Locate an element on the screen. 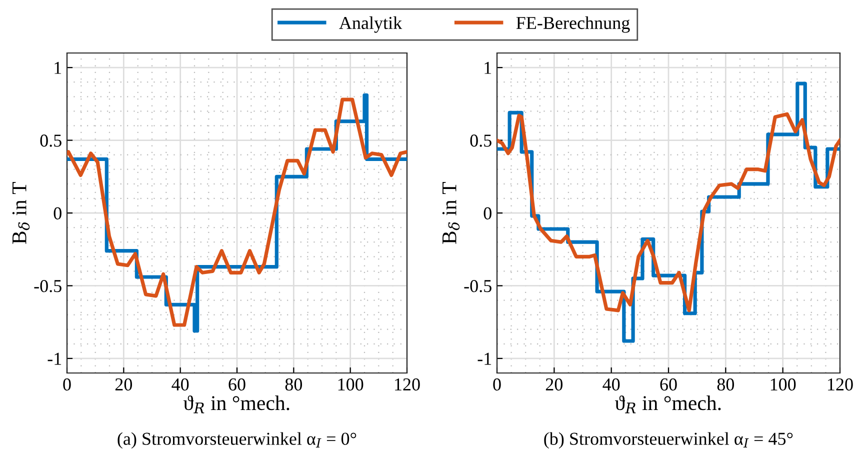  legend-label: FE-Berechnung is located at coordinates (573, 24).